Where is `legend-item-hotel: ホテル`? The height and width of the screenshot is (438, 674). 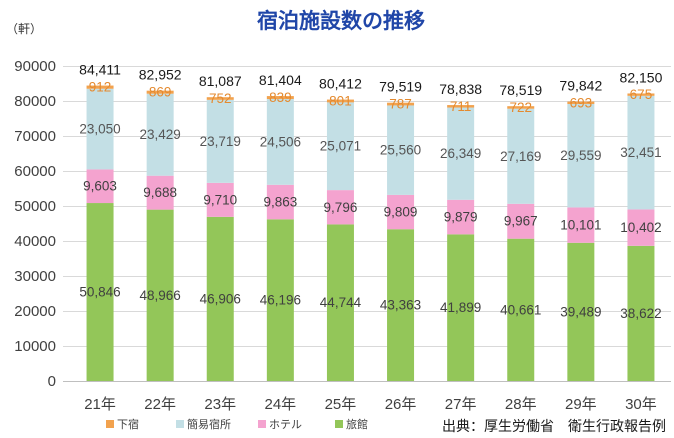
legend-item-hotel: ホテル is located at coordinates (280, 424).